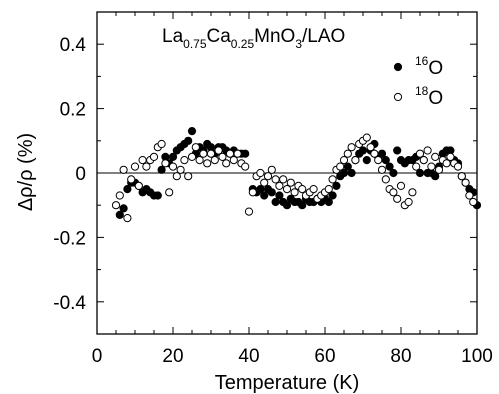  Describe the element at coordinates (324, 356) in the screenshot. I see `x-tick-label: 60` at that location.